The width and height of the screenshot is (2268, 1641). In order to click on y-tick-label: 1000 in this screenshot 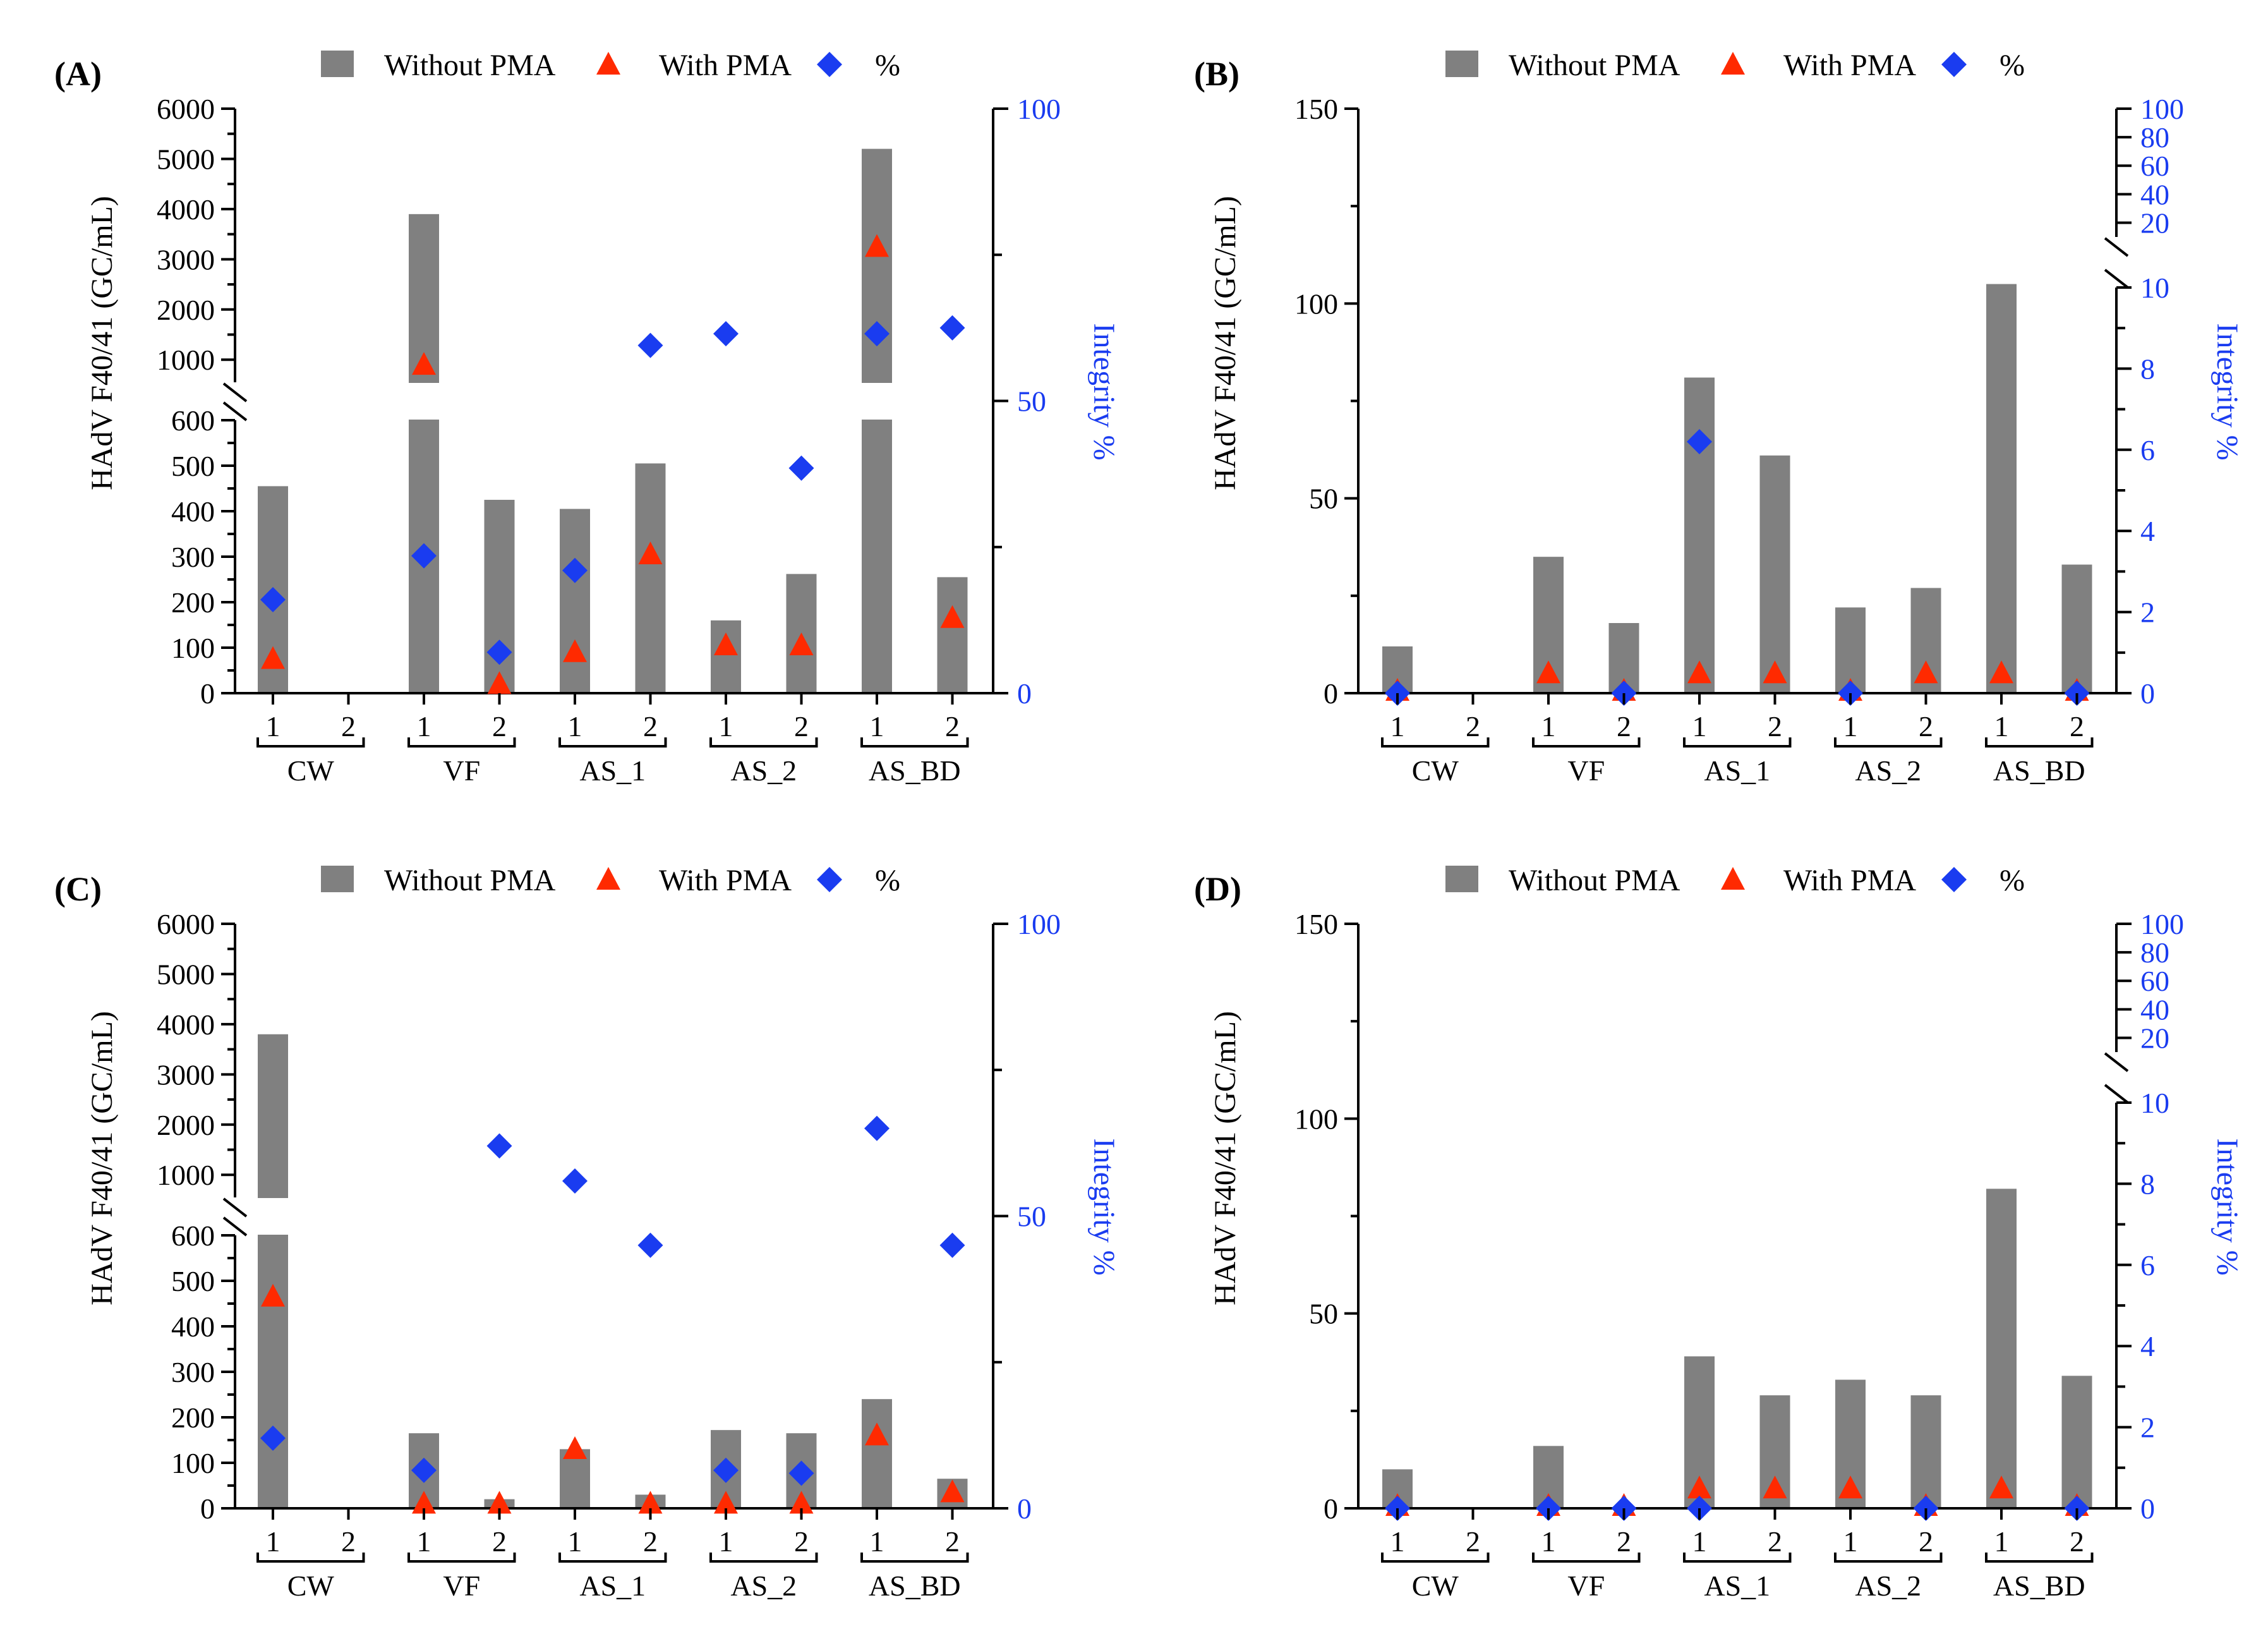, I will do `click(186, 1175)`.